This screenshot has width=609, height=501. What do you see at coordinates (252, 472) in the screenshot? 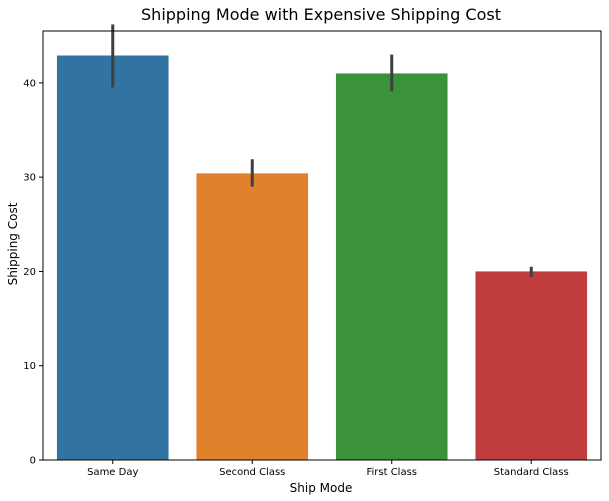
I see `x-tick-label: Second Class` at bounding box center [252, 472].